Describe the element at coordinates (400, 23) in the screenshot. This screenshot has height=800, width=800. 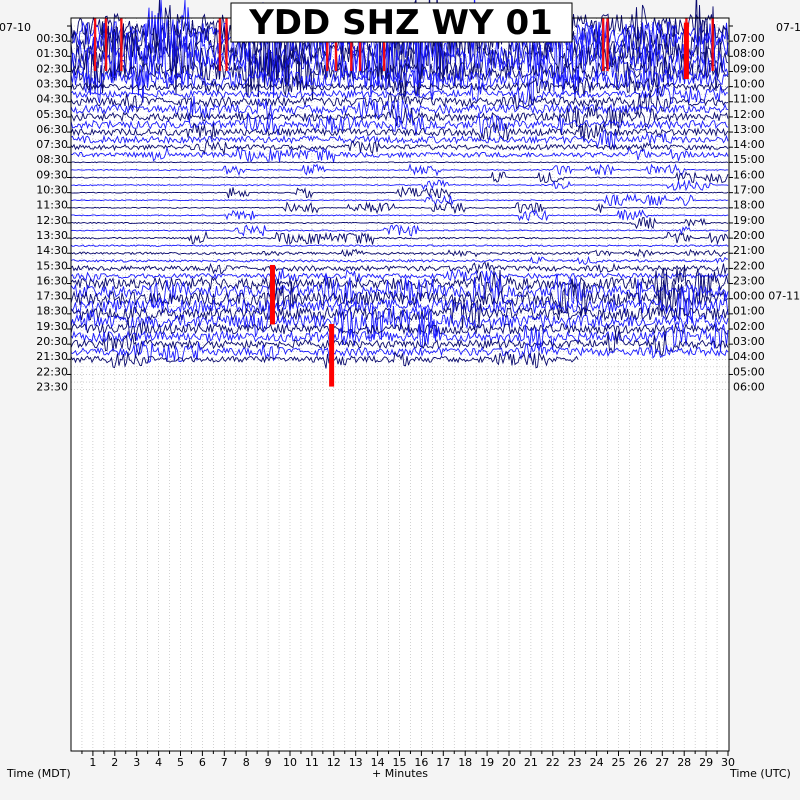
I see `chart-title: YDD SHZ WY 01` at that location.